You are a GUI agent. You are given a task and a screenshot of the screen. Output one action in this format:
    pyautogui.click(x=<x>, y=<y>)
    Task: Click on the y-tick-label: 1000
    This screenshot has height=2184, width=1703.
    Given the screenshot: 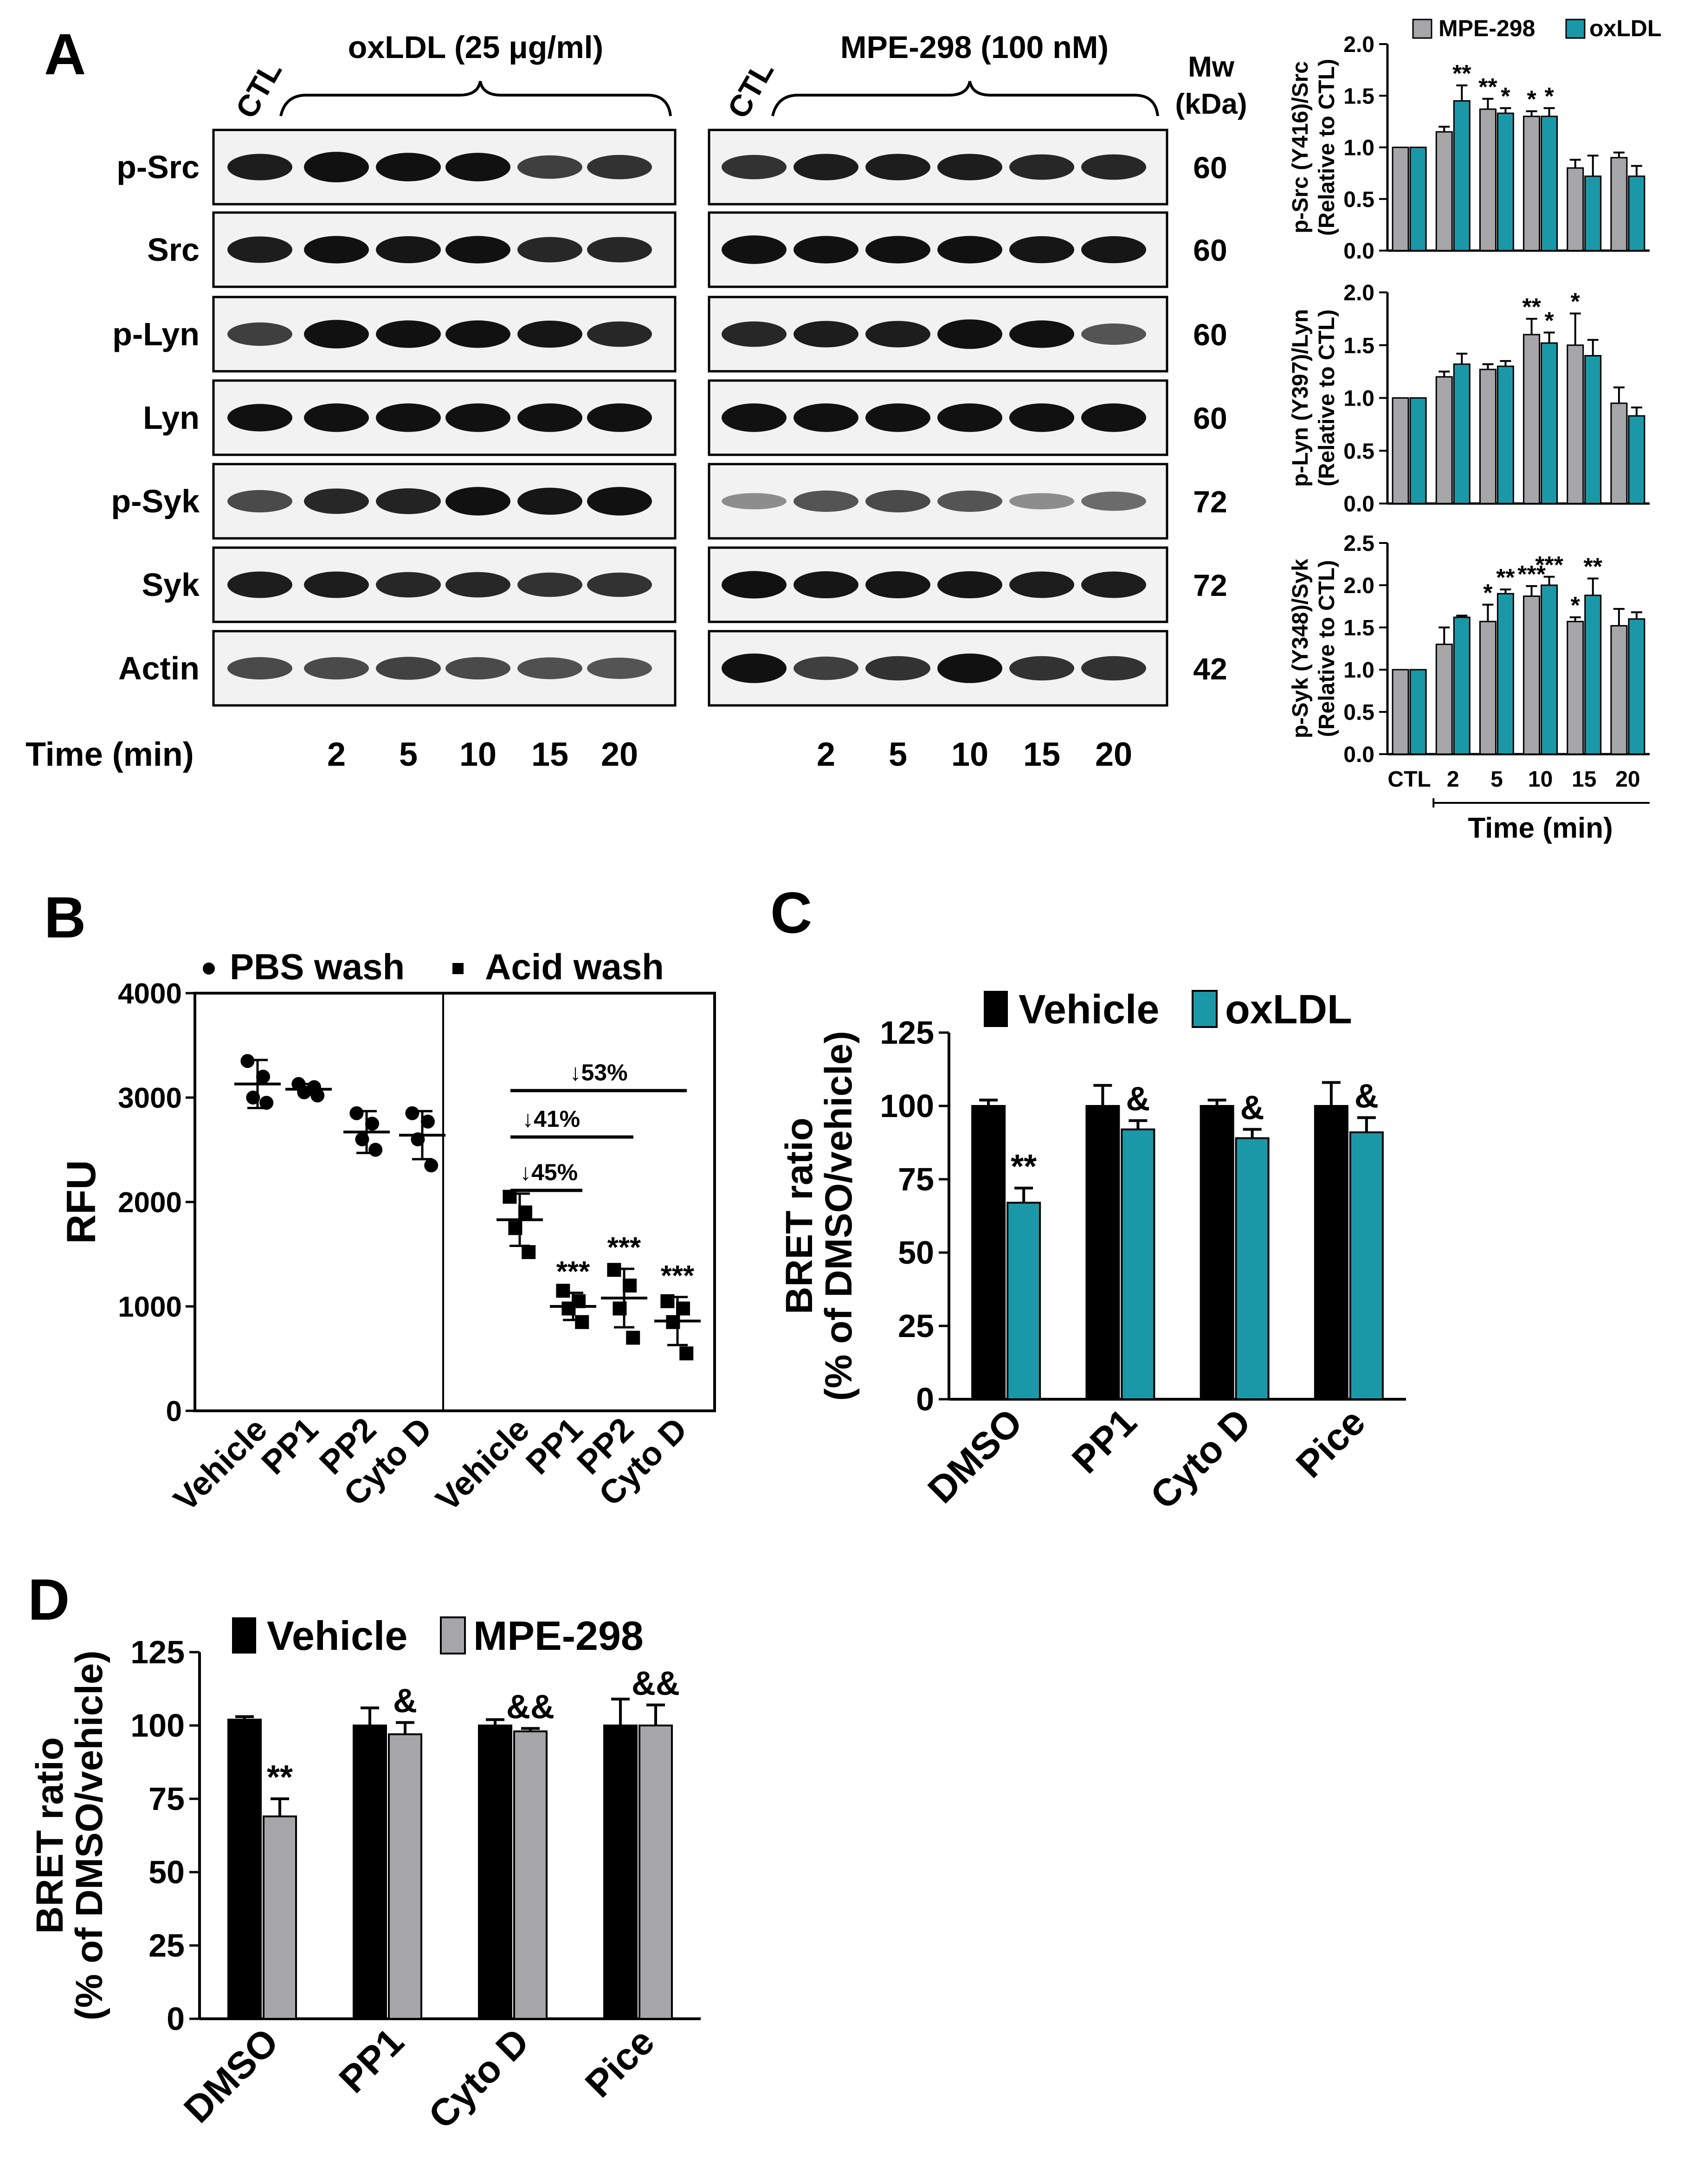 What is the action you would take?
    pyautogui.click(x=150, y=1307)
    